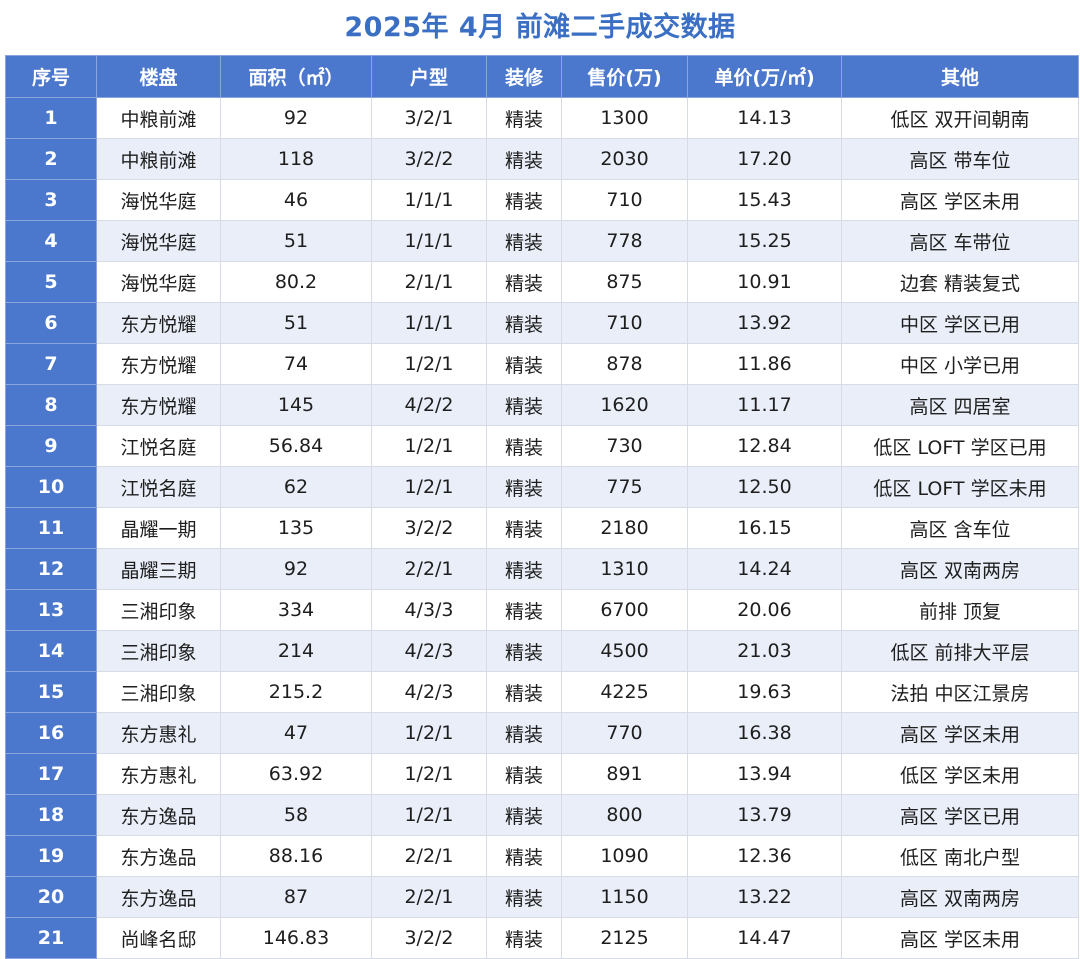 The height and width of the screenshot is (959, 1080). Describe the element at coordinates (764, 241) in the screenshot. I see `cell-unit-price: 15.25` at that location.